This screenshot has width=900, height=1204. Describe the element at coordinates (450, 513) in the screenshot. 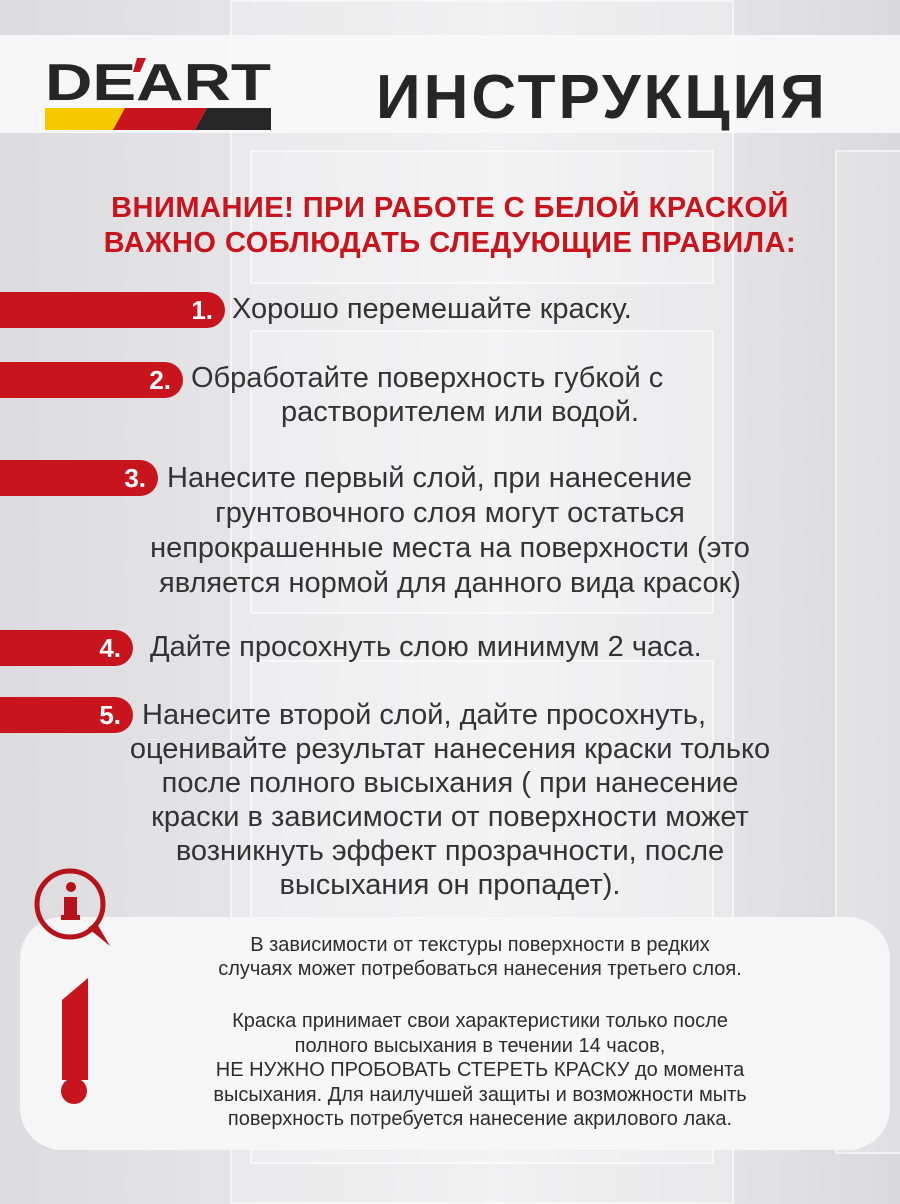

I see `step-text: грунтовочного слоя могут остаться` at that location.